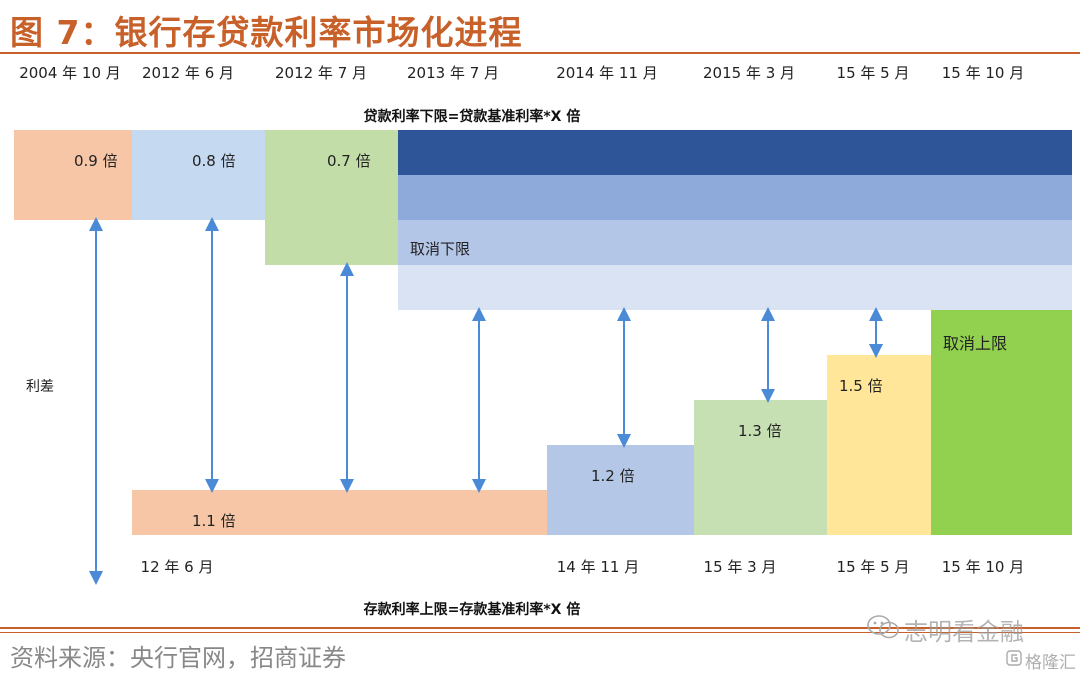  Describe the element at coordinates (214, 161) in the screenshot. I see `block-label: 0.8 倍` at that location.